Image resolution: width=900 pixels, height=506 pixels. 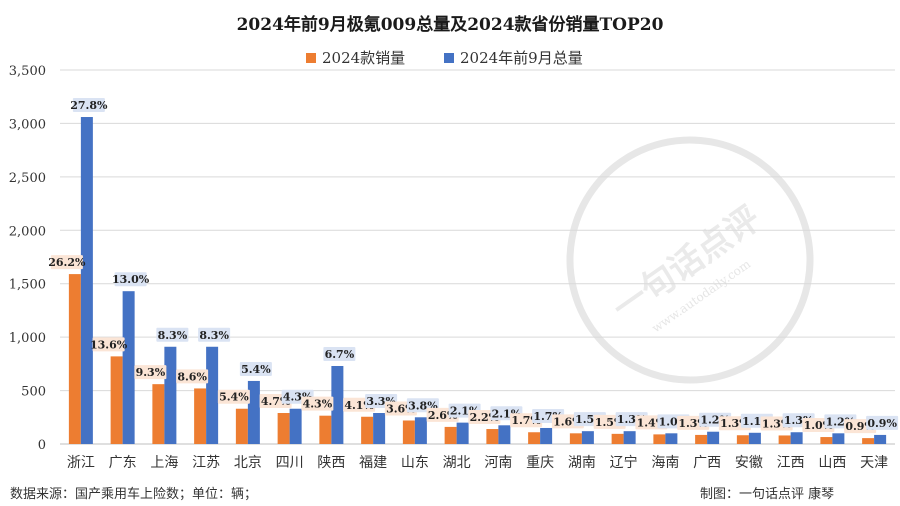 I want to click on data-label-total: 27.8%, so click(x=89, y=105).